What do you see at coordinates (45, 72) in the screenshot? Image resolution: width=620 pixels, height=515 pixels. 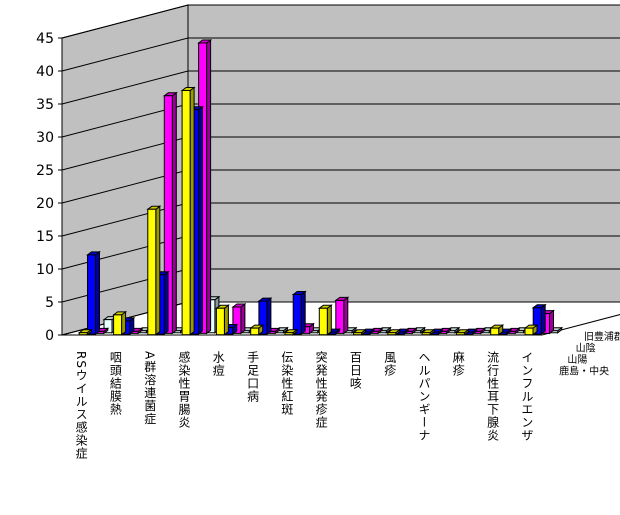 I see `y-tick-label: 40` at bounding box center [45, 72].